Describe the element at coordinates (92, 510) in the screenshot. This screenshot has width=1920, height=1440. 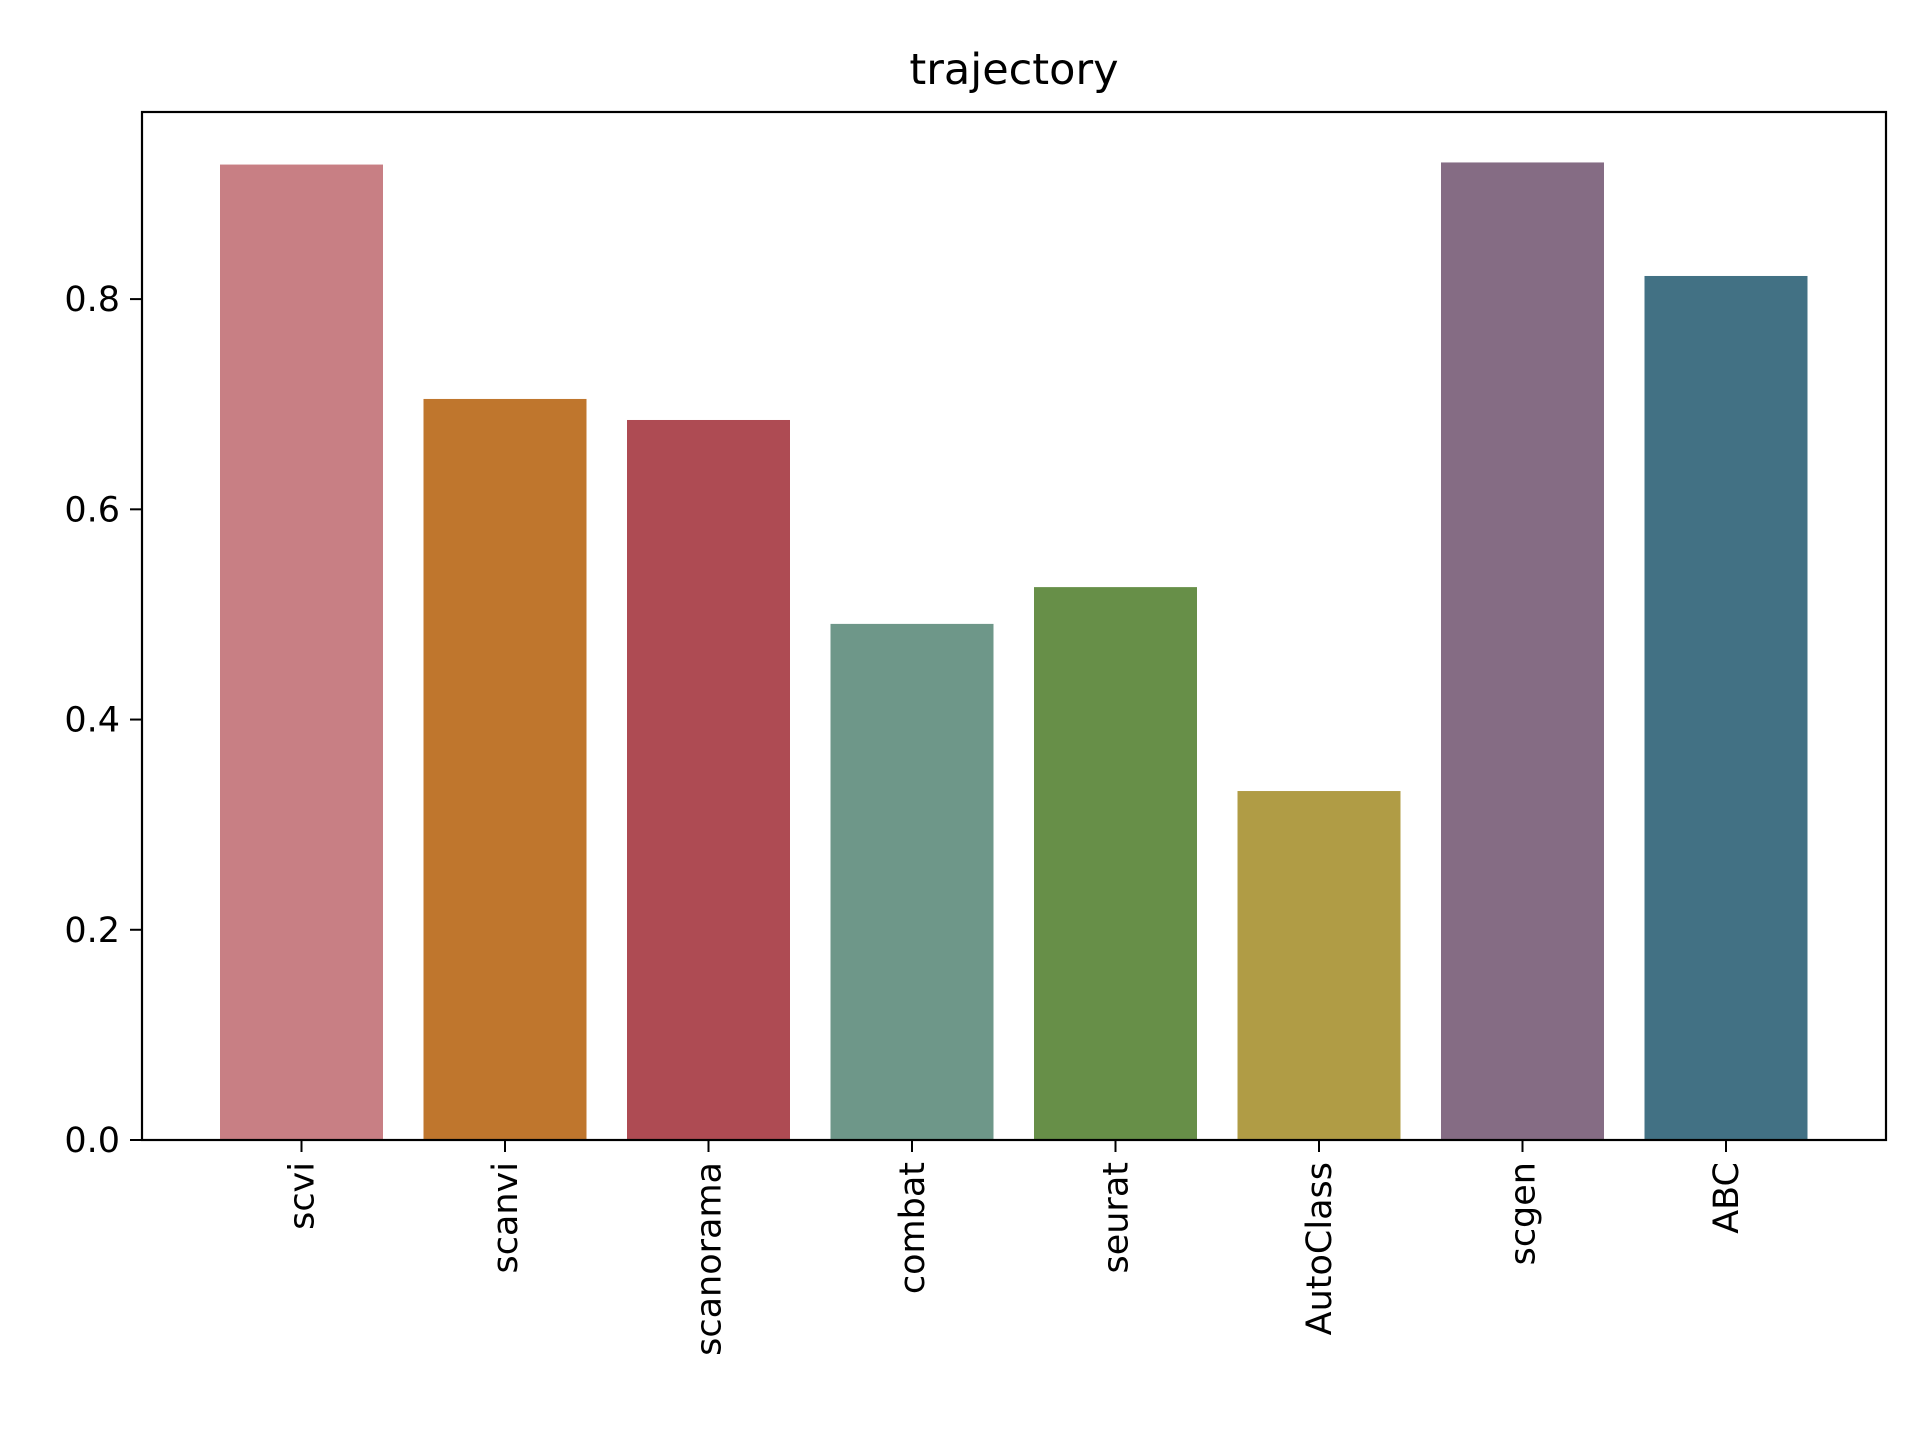
I see `y-tick-label: 0.6` at that location.